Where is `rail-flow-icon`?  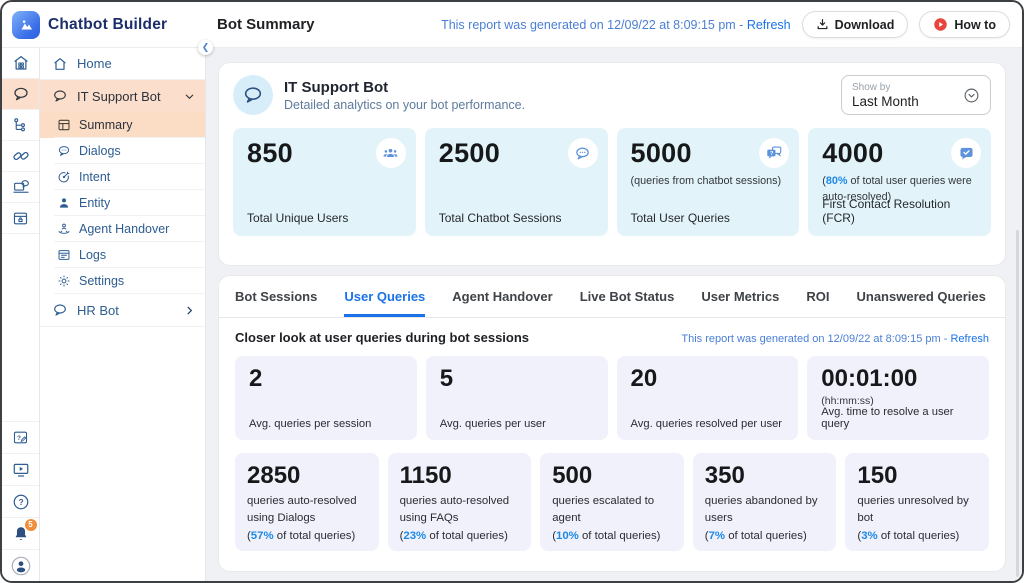 rail-flow-icon is located at coordinates (20, 125).